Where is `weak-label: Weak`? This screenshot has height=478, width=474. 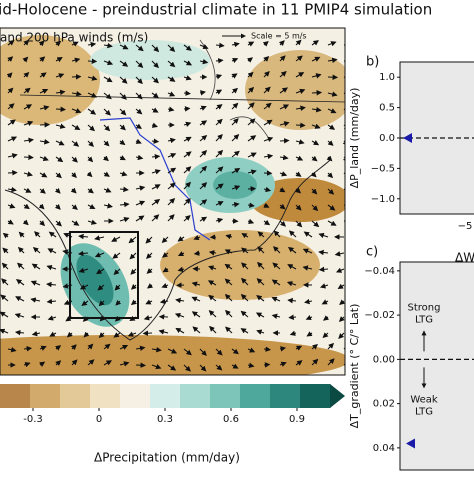 weak-label: Weak is located at coordinates (424, 399).